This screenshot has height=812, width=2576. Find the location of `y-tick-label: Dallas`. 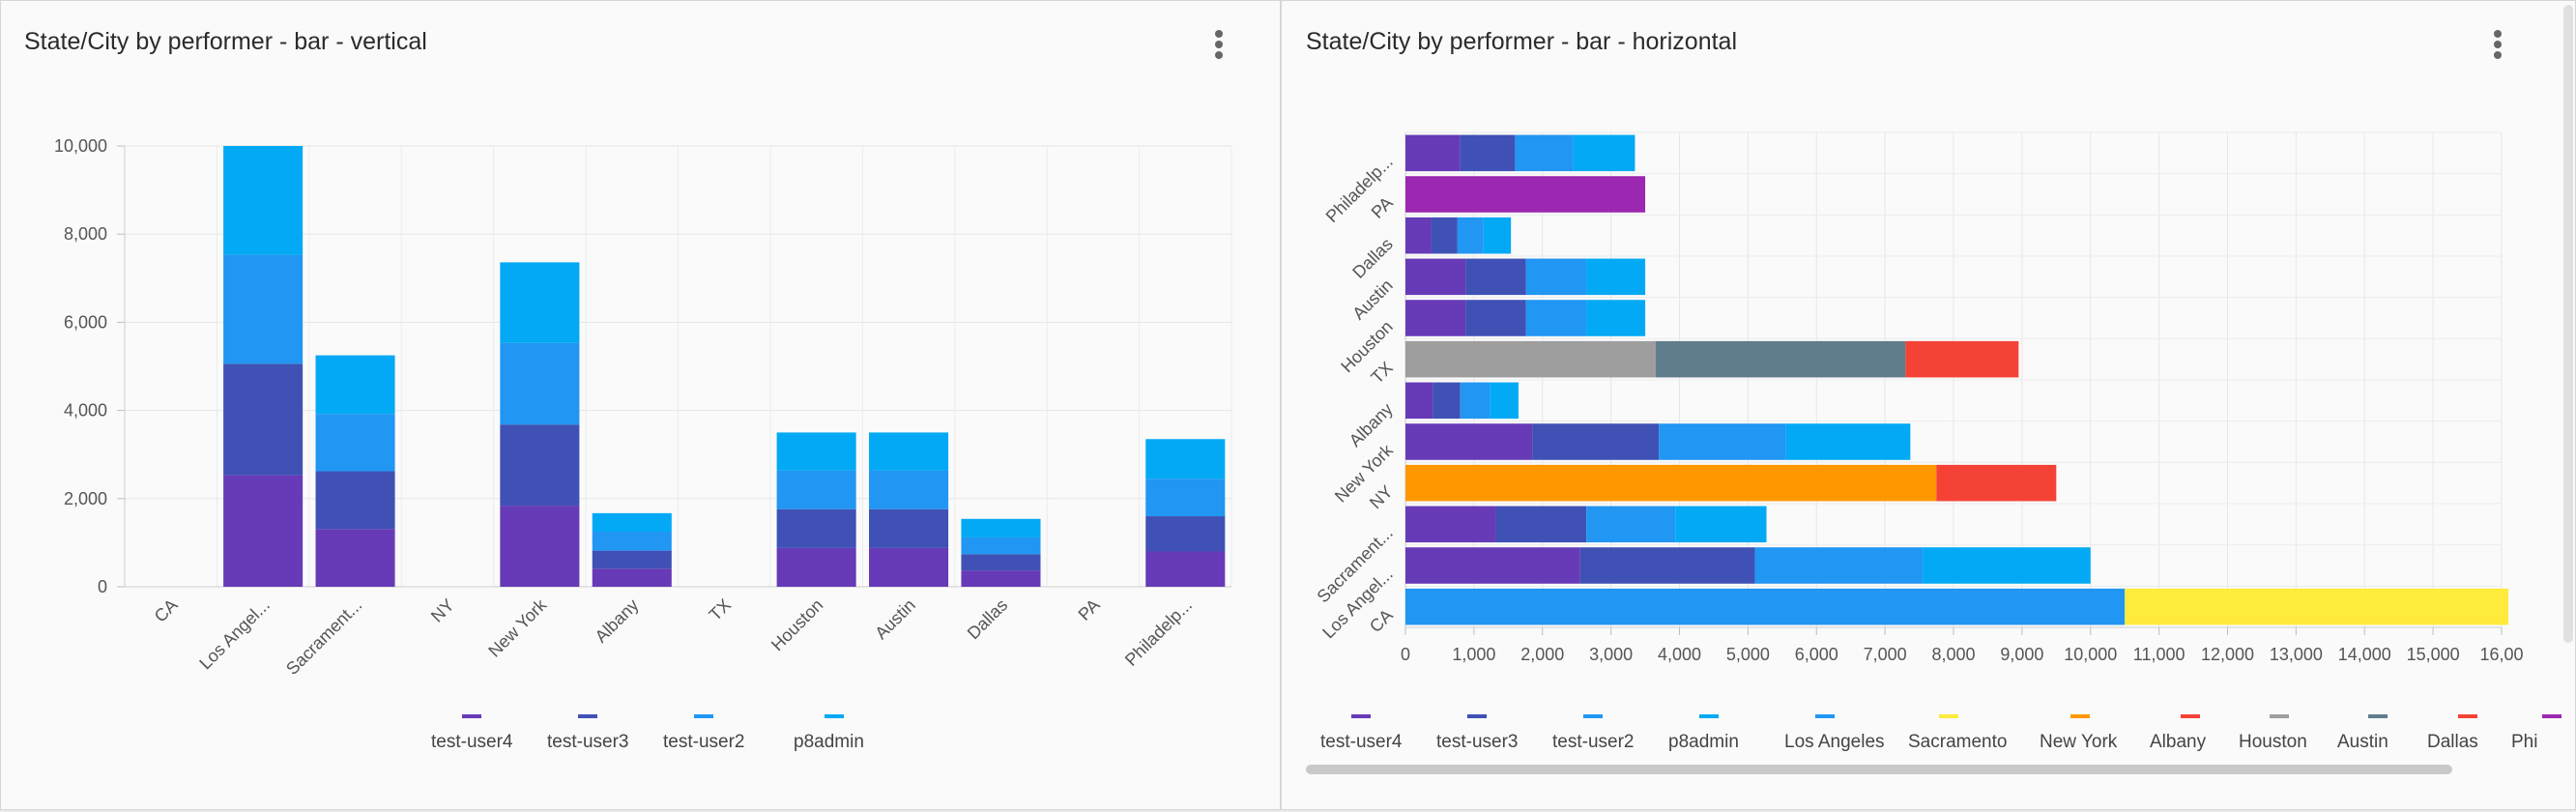

y-tick-label: Dallas is located at coordinates (1372, 258).